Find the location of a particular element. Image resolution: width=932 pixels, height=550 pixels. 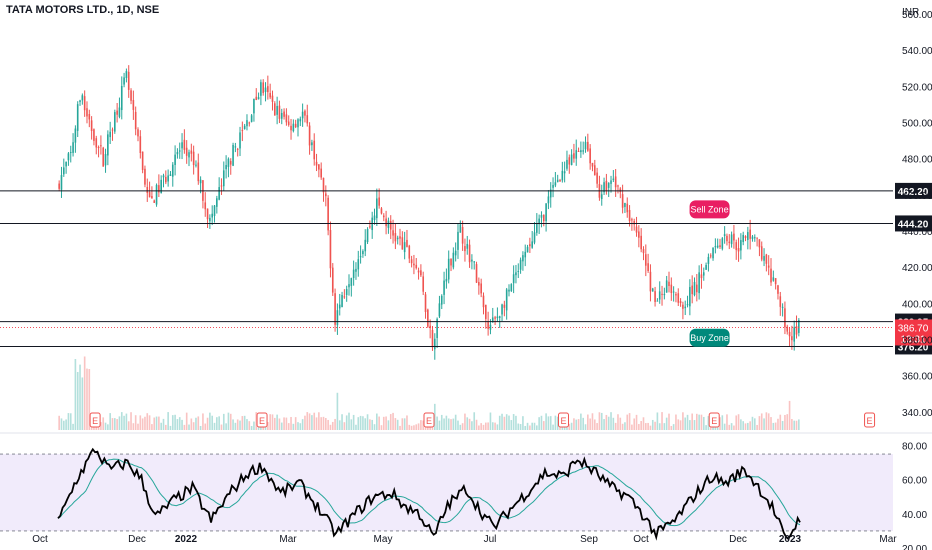

rsi-ma-line is located at coordinates (429, 492).